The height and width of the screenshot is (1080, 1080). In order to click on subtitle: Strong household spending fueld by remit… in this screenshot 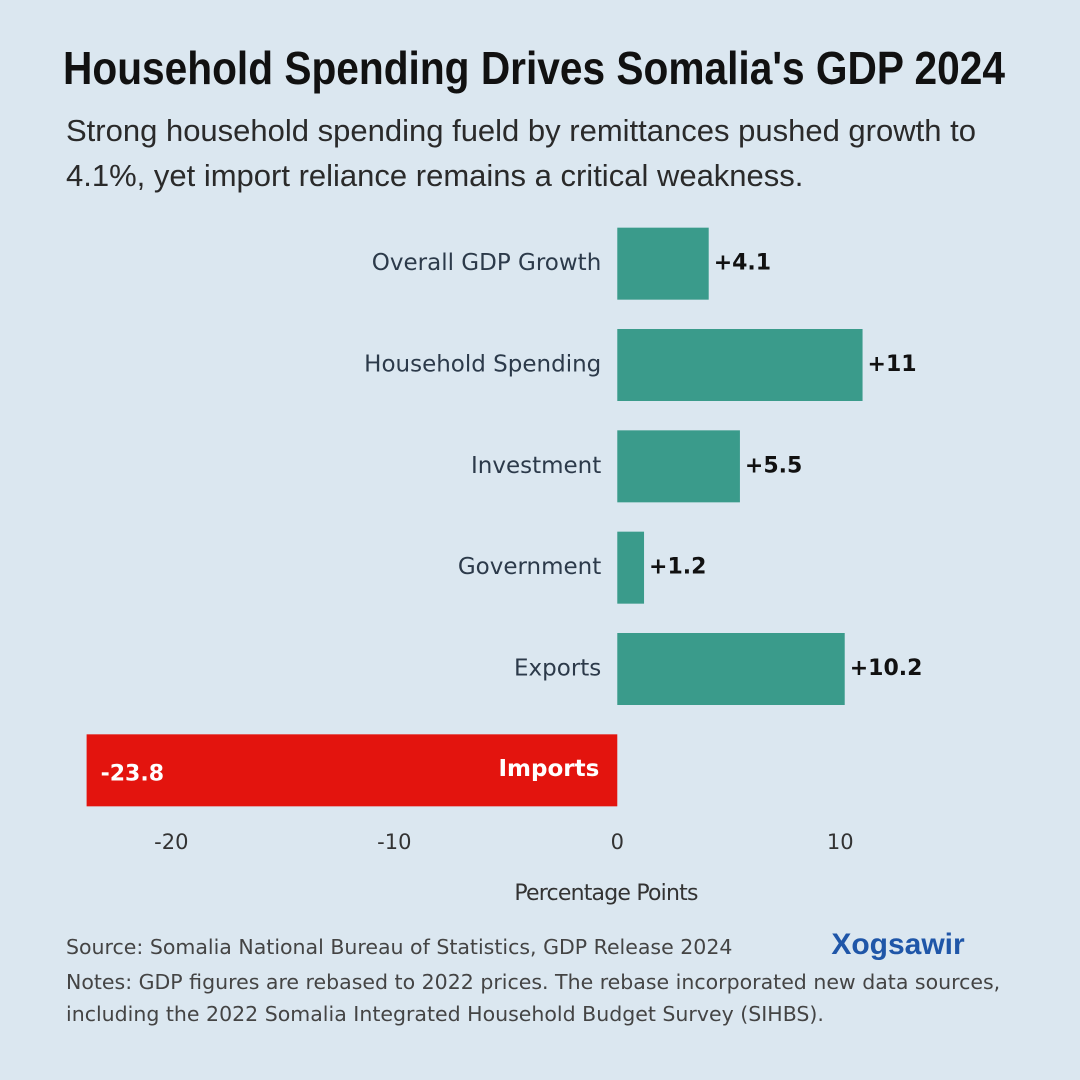, I will do `click(521, 153)`.